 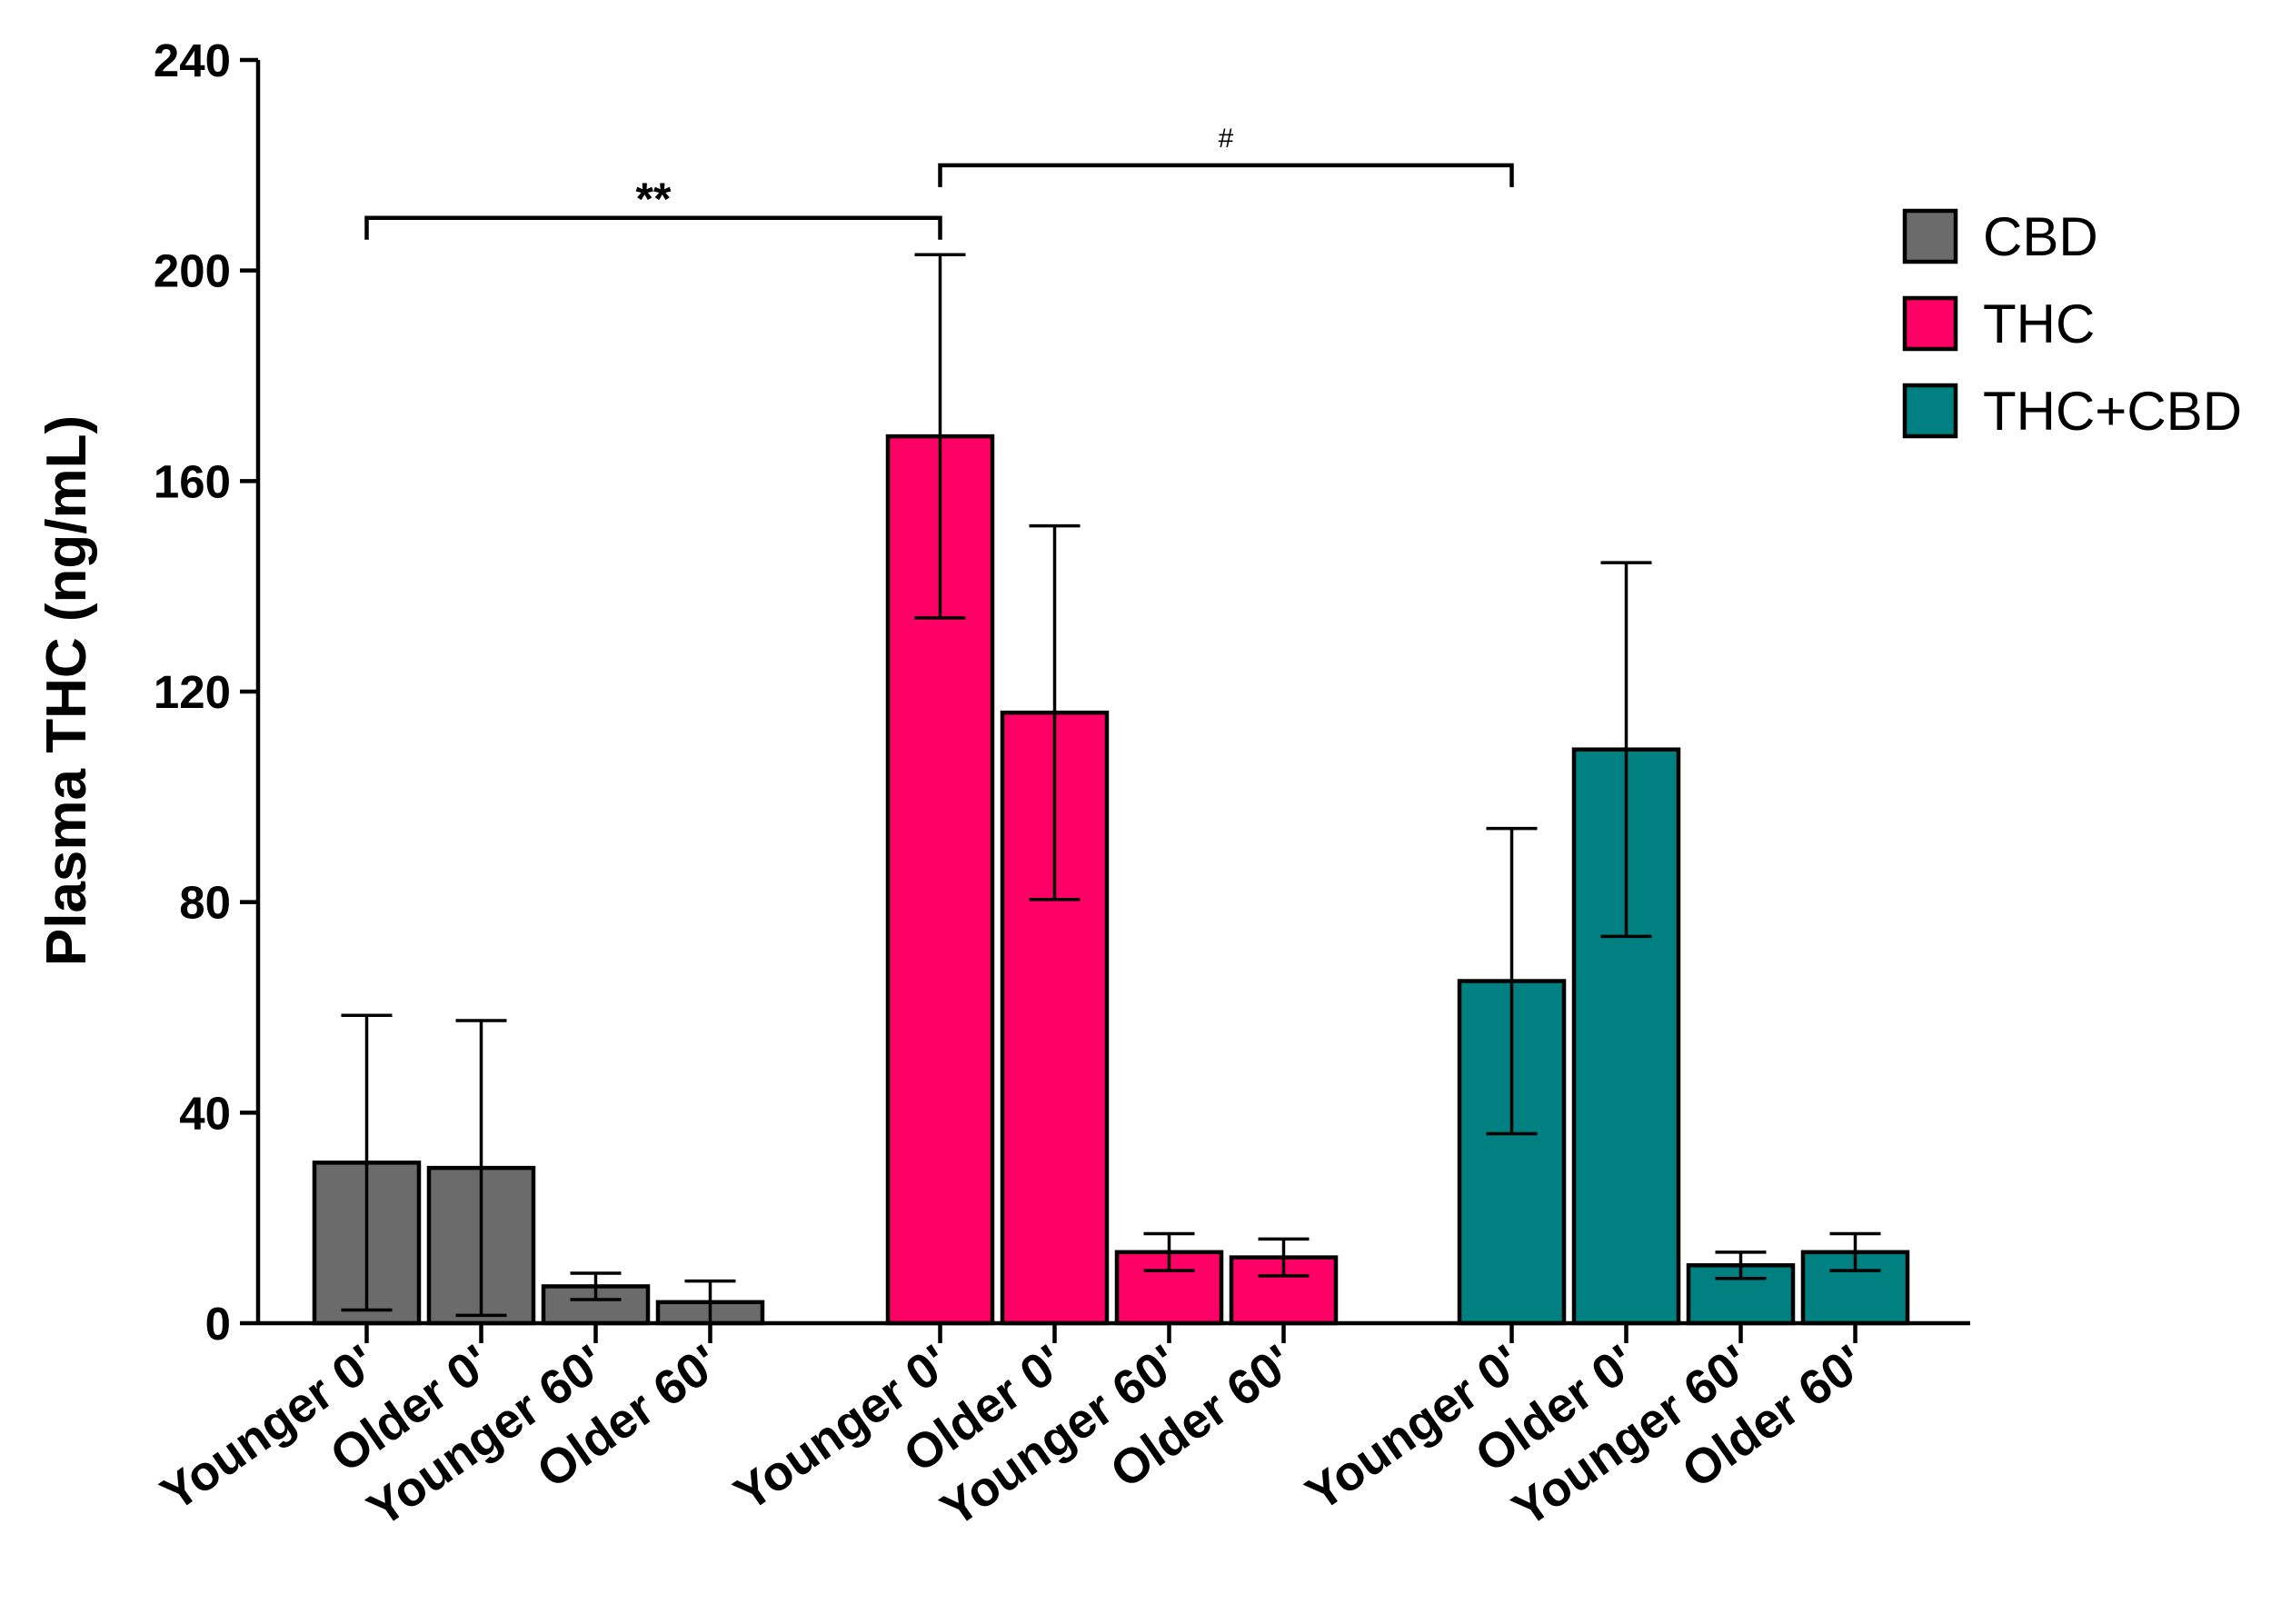 I want to click on y-tick-label: 40, so click(x=205, y=1113).